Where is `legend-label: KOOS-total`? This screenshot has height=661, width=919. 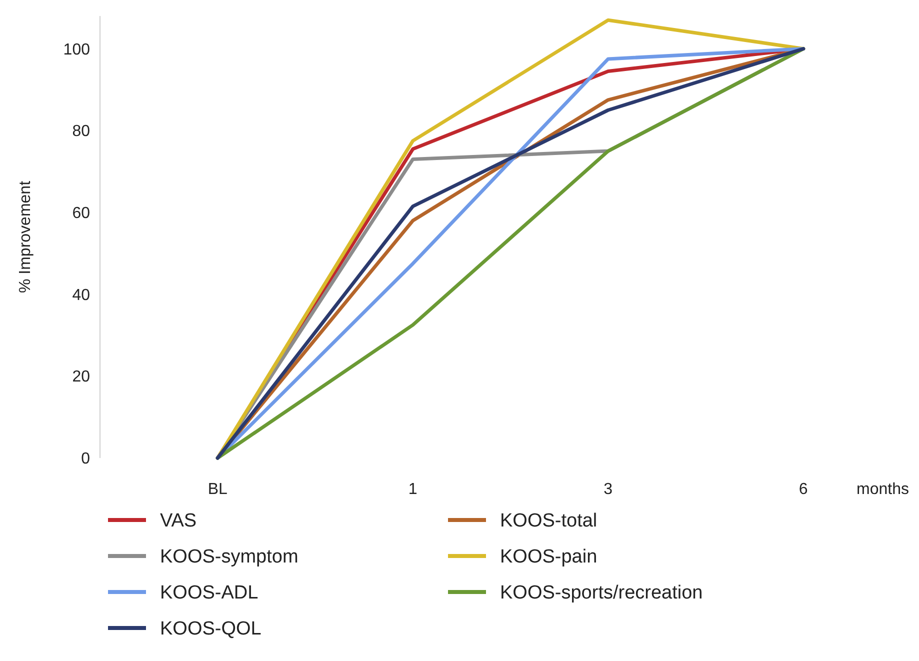
legend-label: KOOS-total is located at coordinates (549, 521).